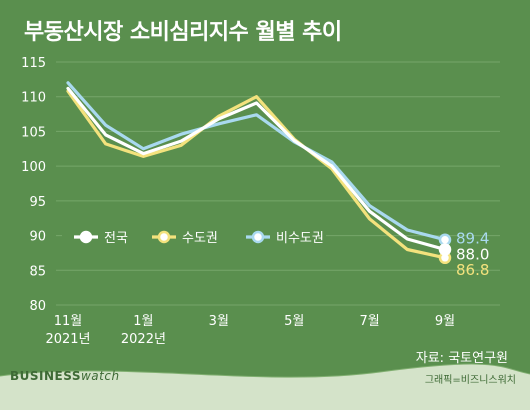 The height and width of the screenshot is (410, 530). Describe the element at coordinates (33, 167) in the screenshot. I see `y-tick-label: 100` at that location.